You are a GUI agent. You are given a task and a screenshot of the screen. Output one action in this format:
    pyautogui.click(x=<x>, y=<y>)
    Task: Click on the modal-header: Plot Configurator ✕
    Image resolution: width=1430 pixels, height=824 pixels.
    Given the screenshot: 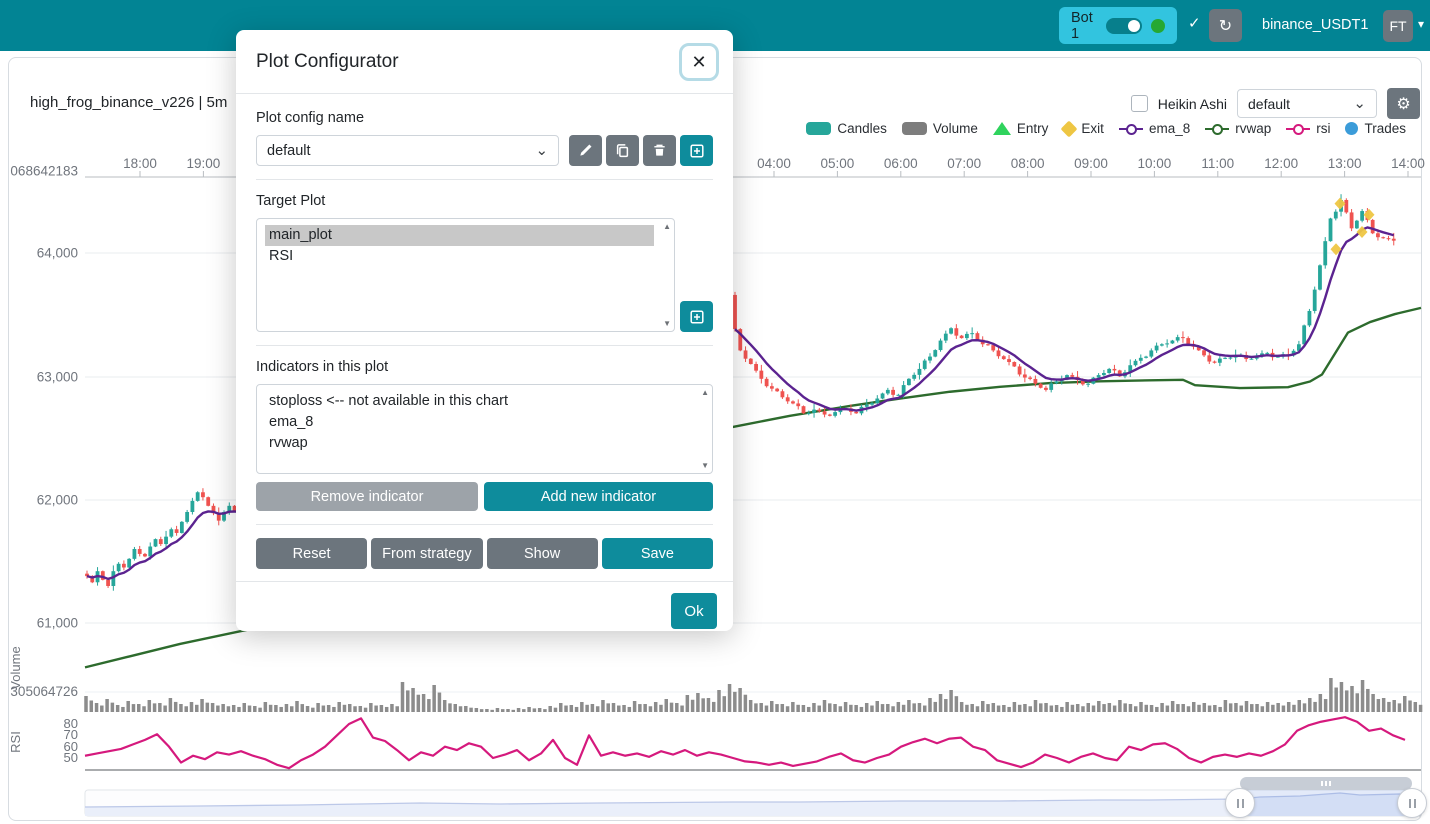 What is the action you would take?
    pyautogui.click(x=484, y=62)
    